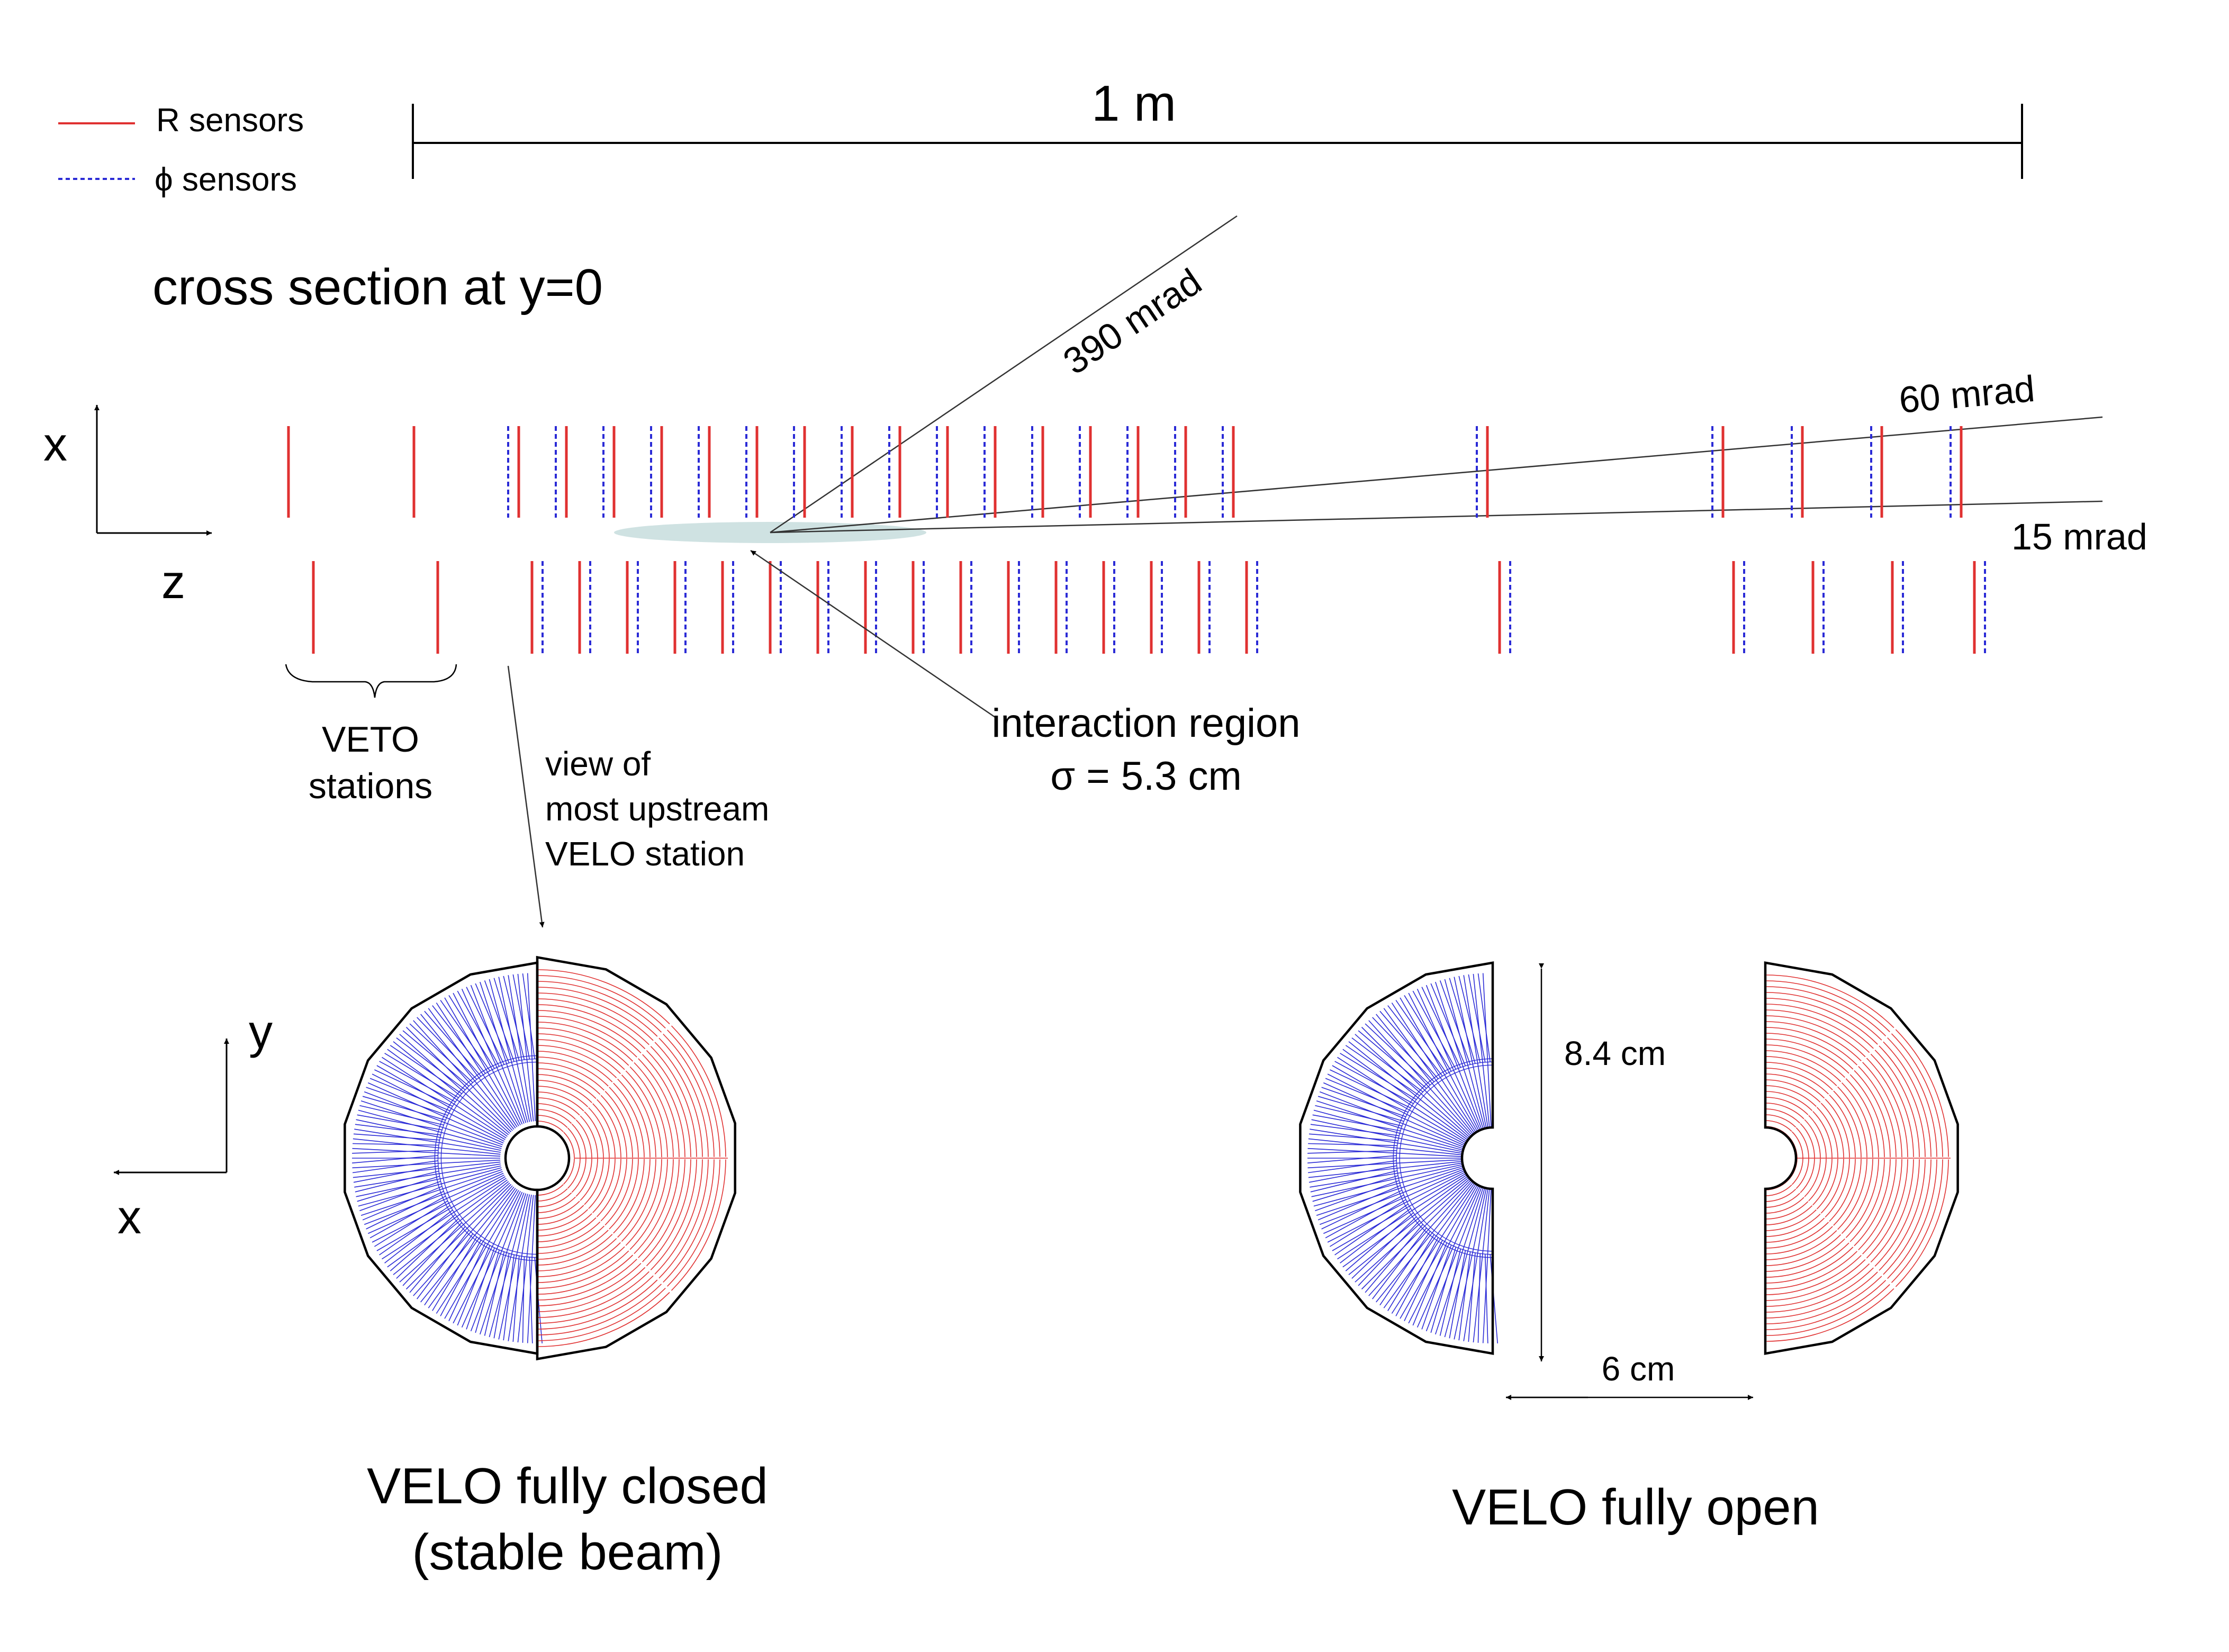 Image resolution: width=2229 pixels, height=1652 pixels. Describe the element at coordinates (164, 179) in the screenshot. I see `phi-symbol: ϕ` at that location.